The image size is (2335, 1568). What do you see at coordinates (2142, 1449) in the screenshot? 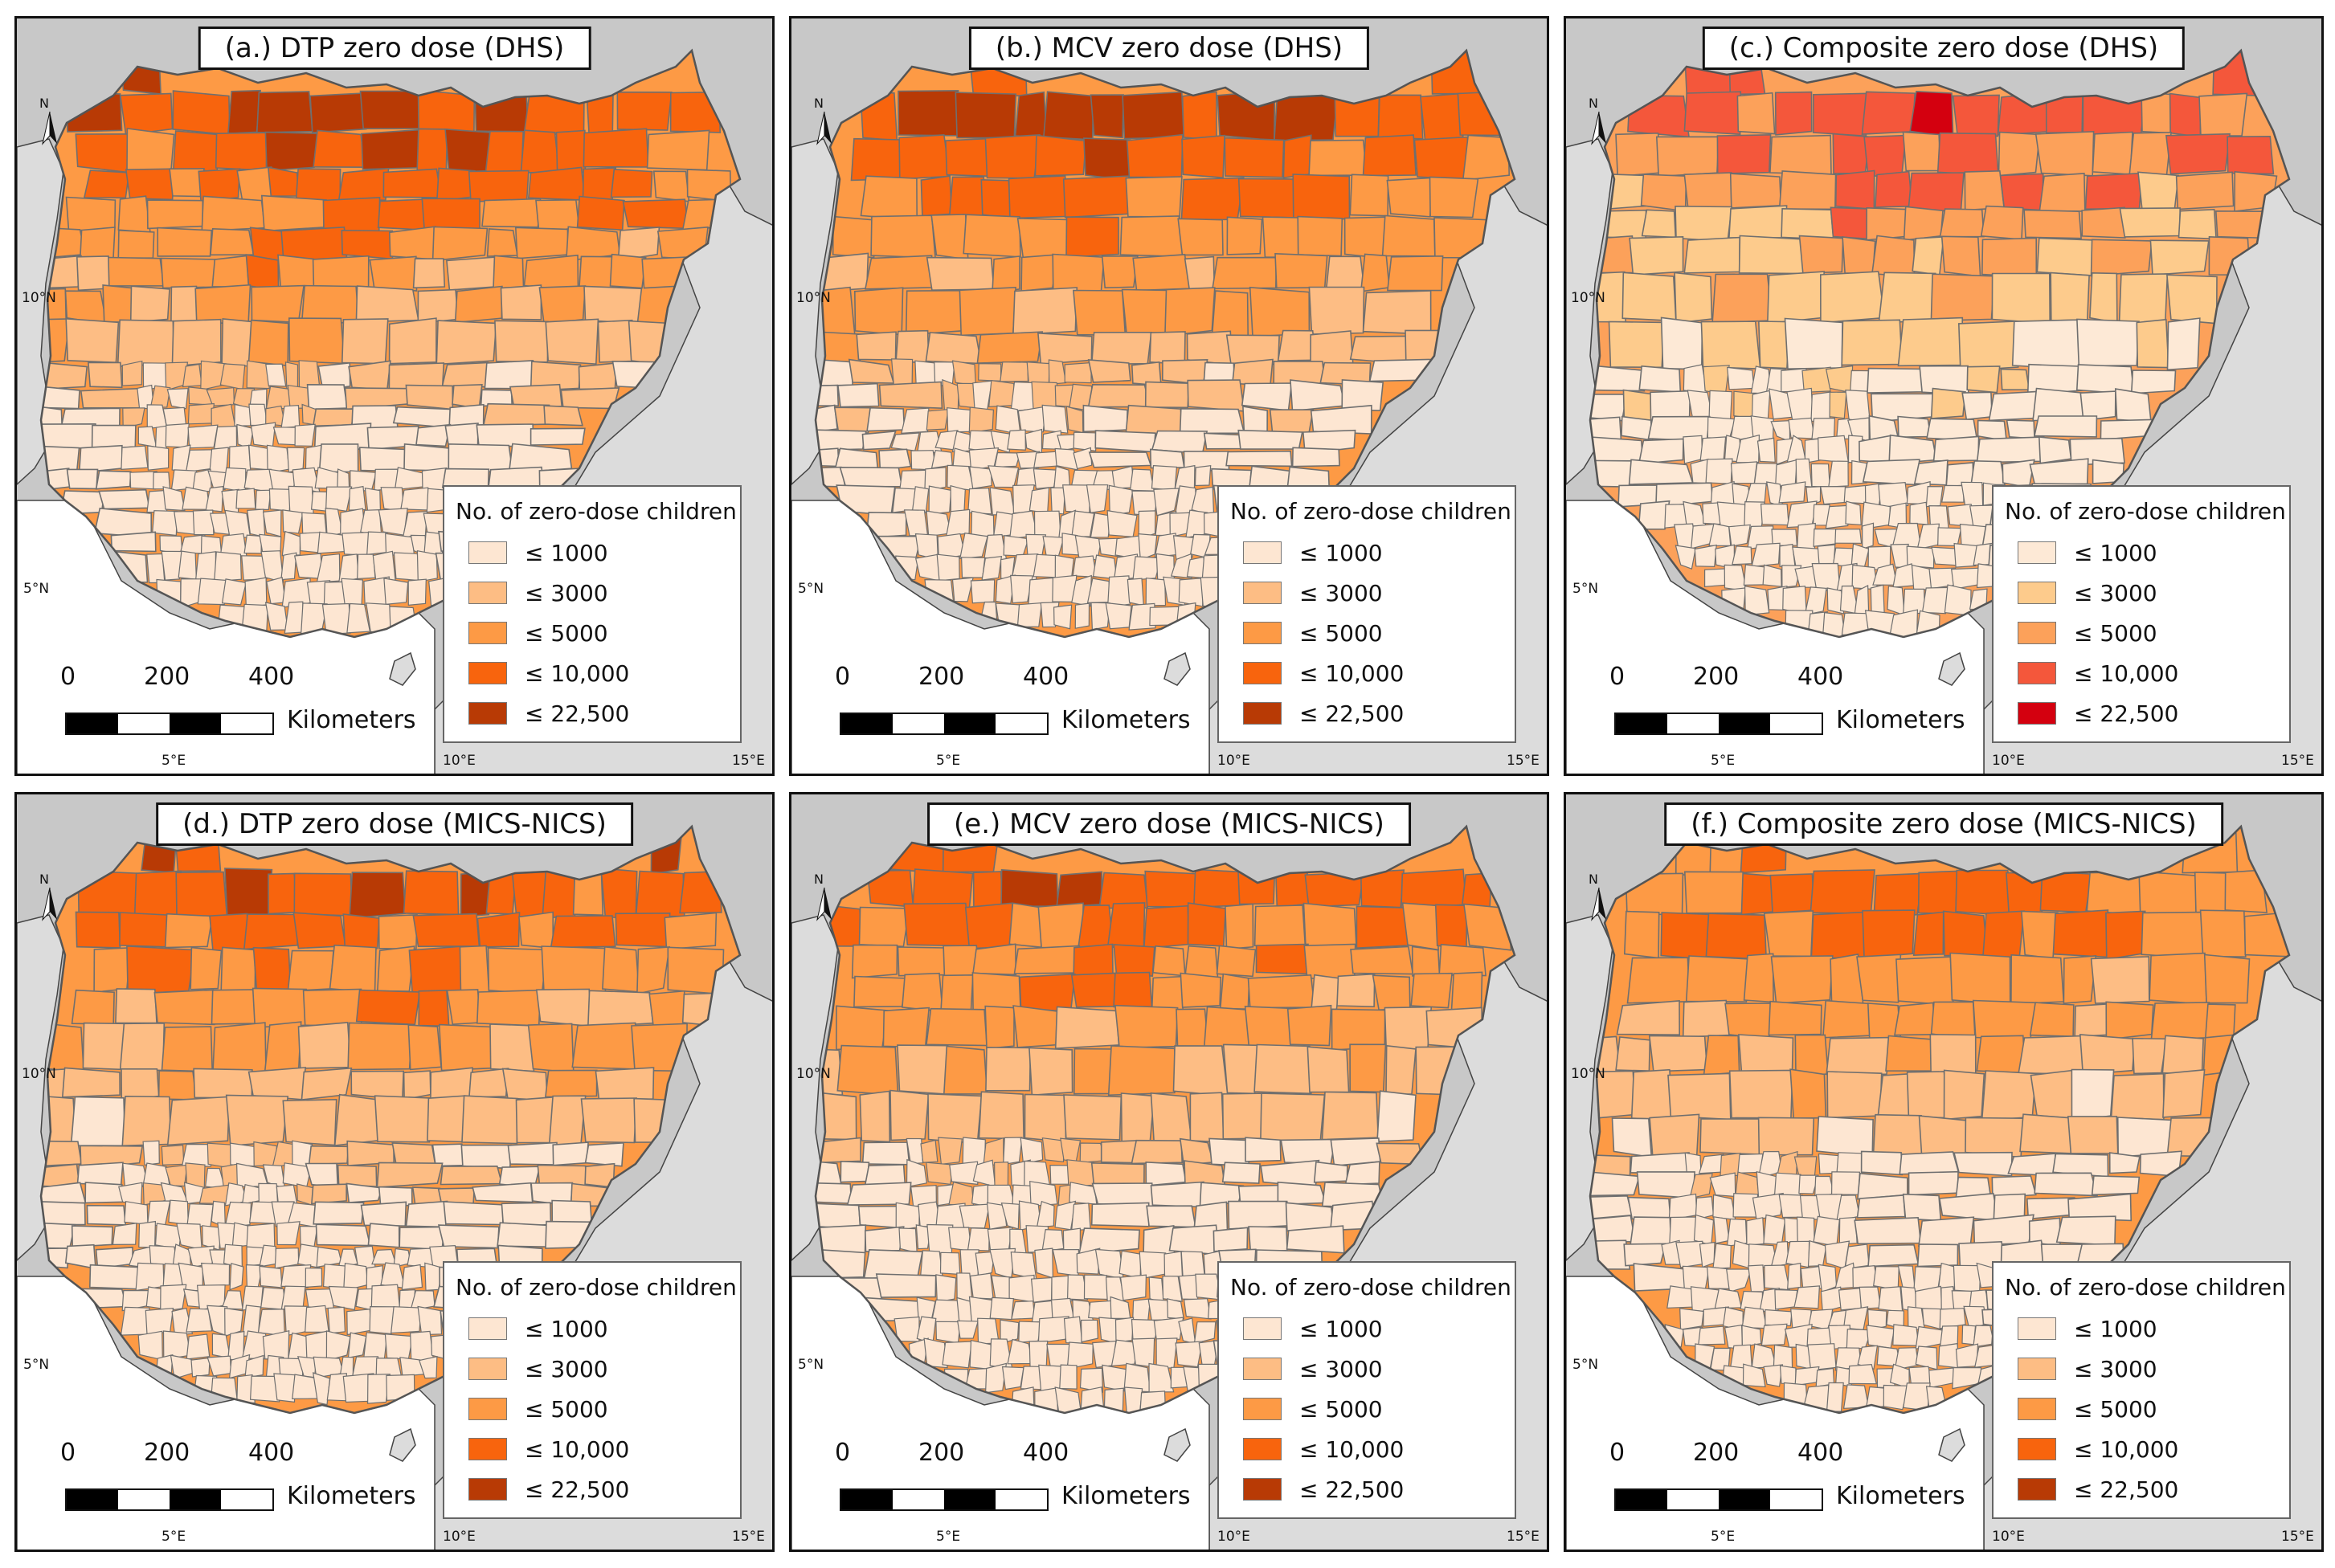
I see `legend-item: ≤ 10,000` at bounding box center [2142, 1449].